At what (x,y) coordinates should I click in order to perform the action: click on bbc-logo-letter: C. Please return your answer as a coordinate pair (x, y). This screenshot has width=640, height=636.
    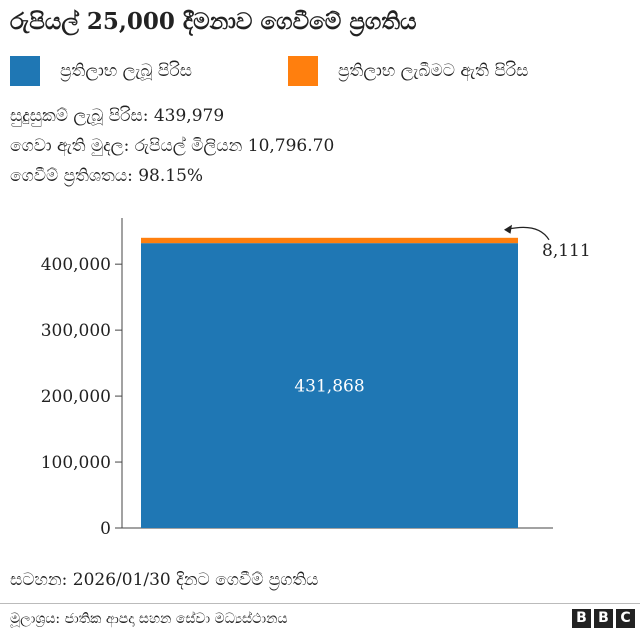
    Looking at the image, I should click on (625, 618).